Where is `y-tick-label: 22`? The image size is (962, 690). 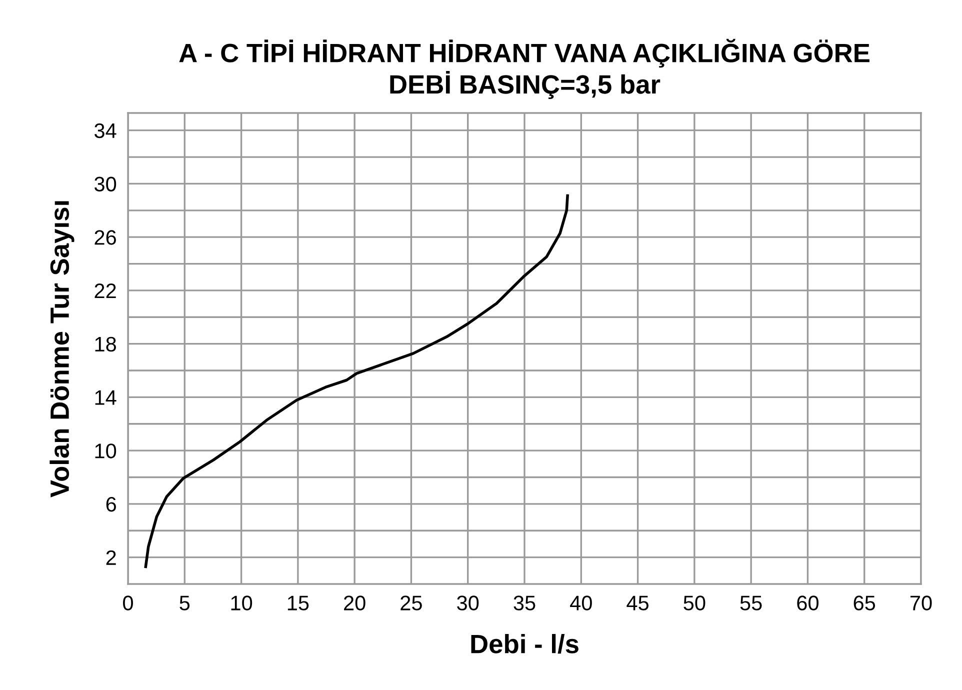
y-tick-label: 22 is located at coordinates (105, 290).